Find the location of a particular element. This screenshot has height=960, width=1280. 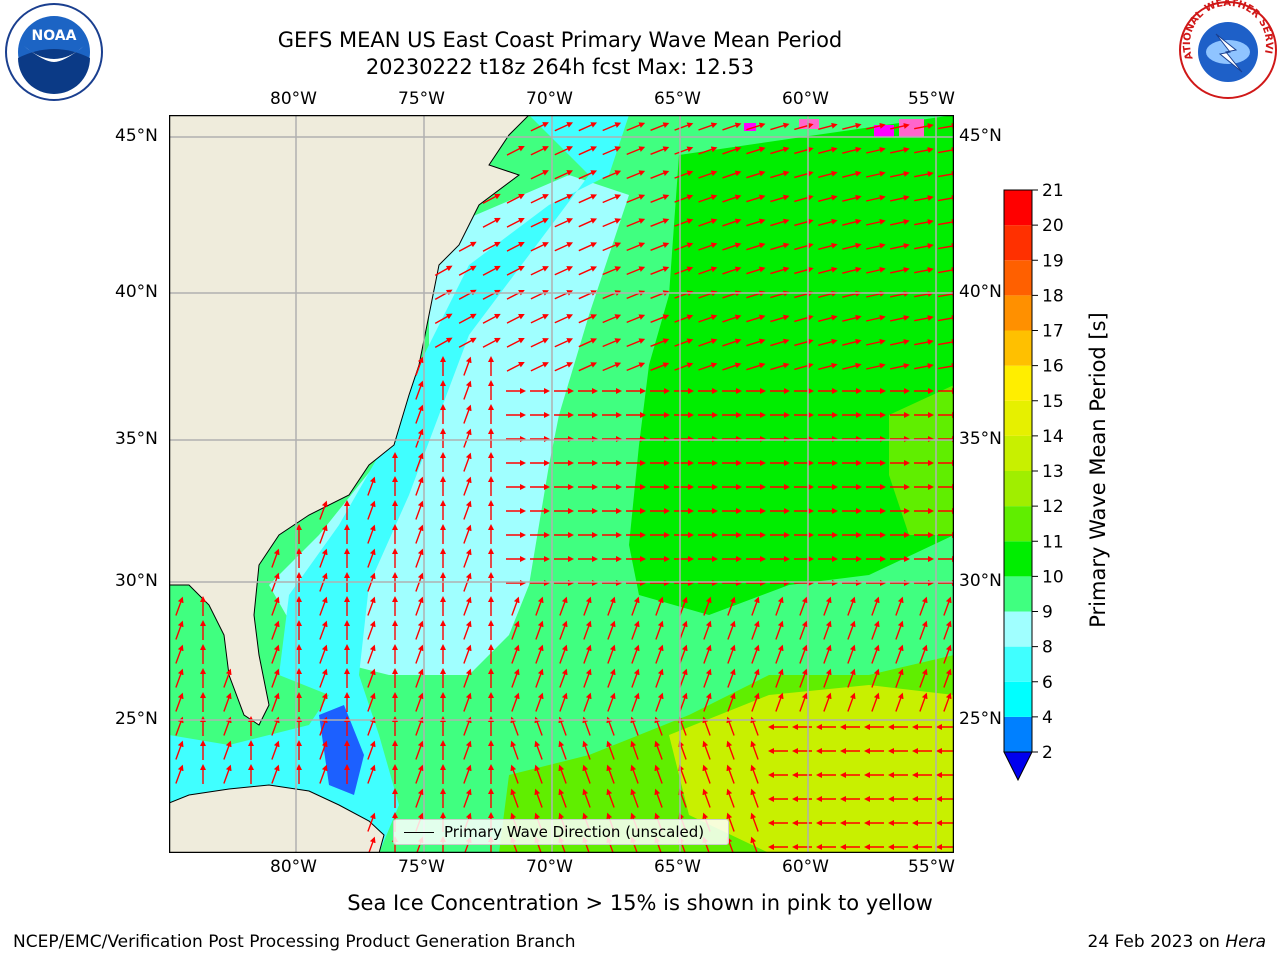

colorbar-tick-label: 4 is located at coordinates (1047, 718).